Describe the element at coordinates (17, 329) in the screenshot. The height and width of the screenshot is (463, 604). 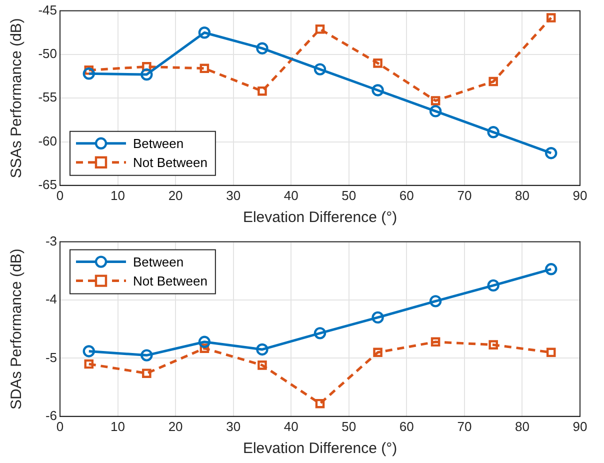
I see `y-axis-title: SDAs Performance (dB)` at that location.